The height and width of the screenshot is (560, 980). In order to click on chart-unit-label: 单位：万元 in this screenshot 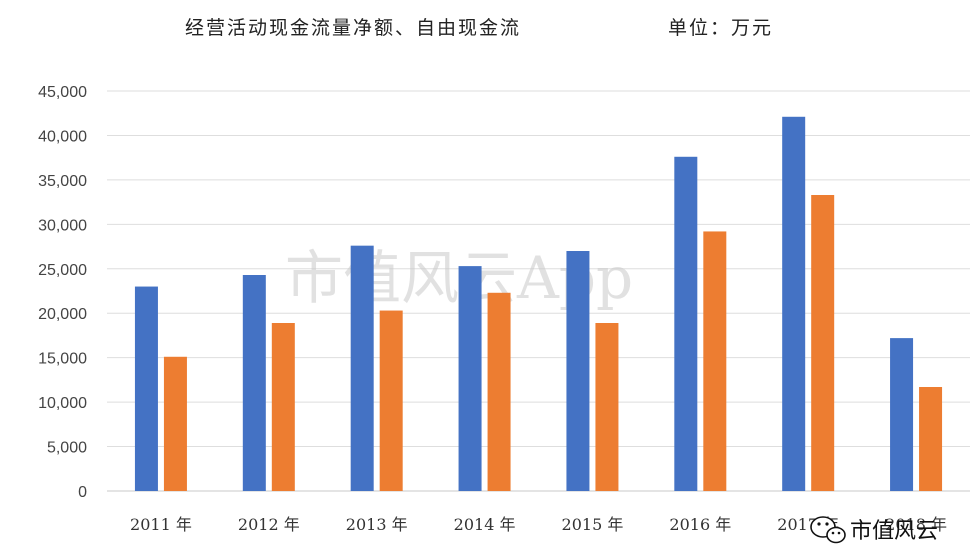, I will do `click(720, 28)`.